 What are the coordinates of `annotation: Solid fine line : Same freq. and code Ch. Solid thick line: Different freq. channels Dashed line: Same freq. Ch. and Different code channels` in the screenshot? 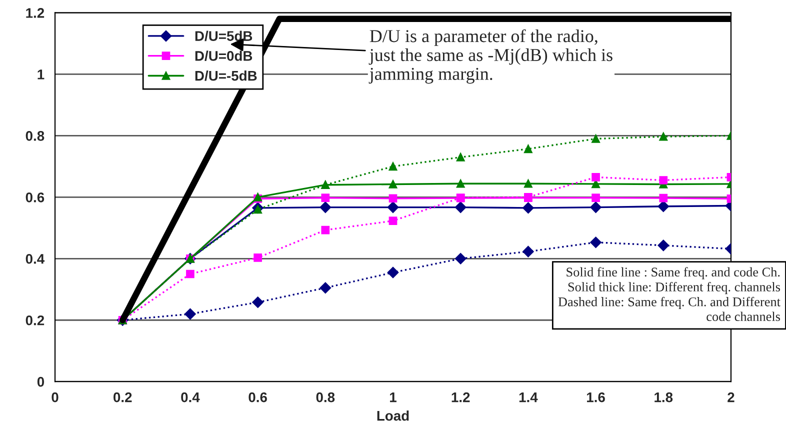 It's located at (669, 294).